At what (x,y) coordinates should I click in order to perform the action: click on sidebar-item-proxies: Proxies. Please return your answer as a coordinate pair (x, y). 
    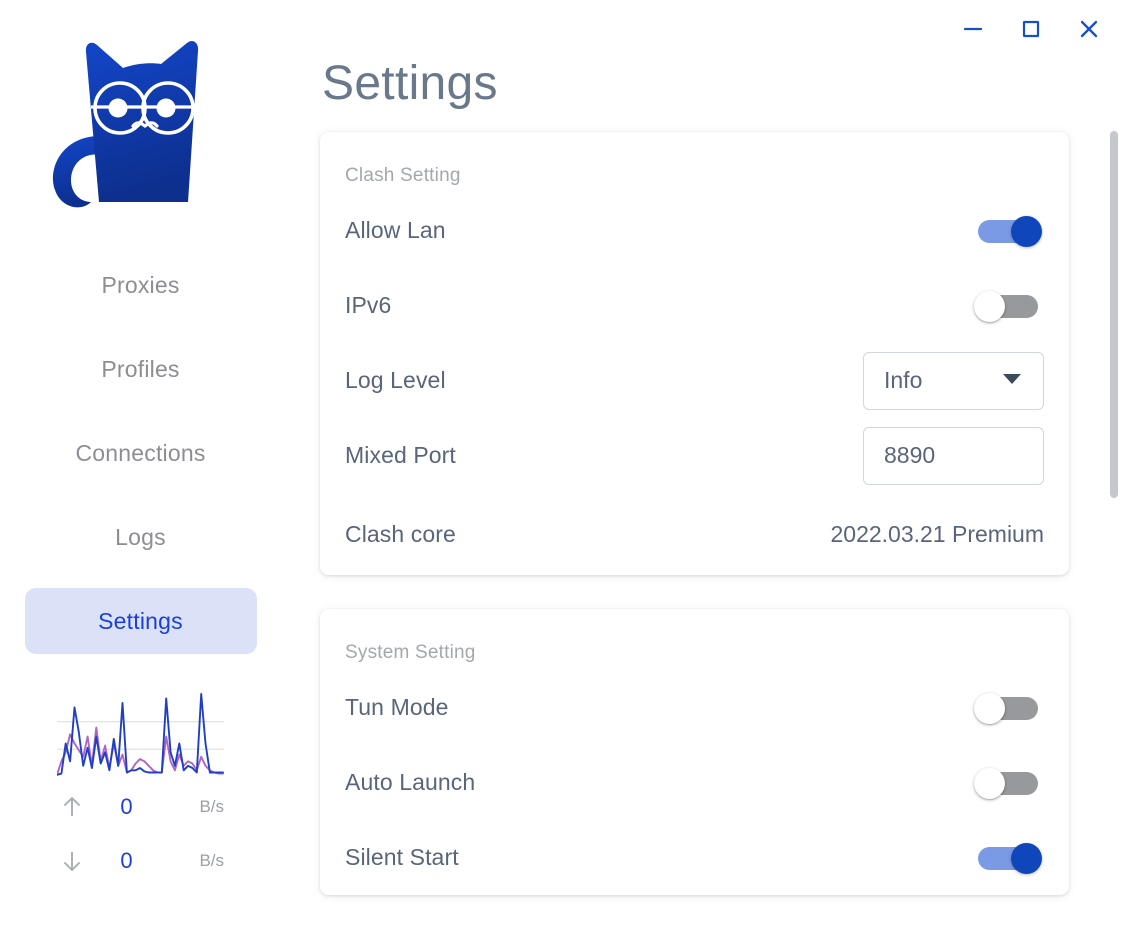
    Looking at the image, I should click on (141, 285).